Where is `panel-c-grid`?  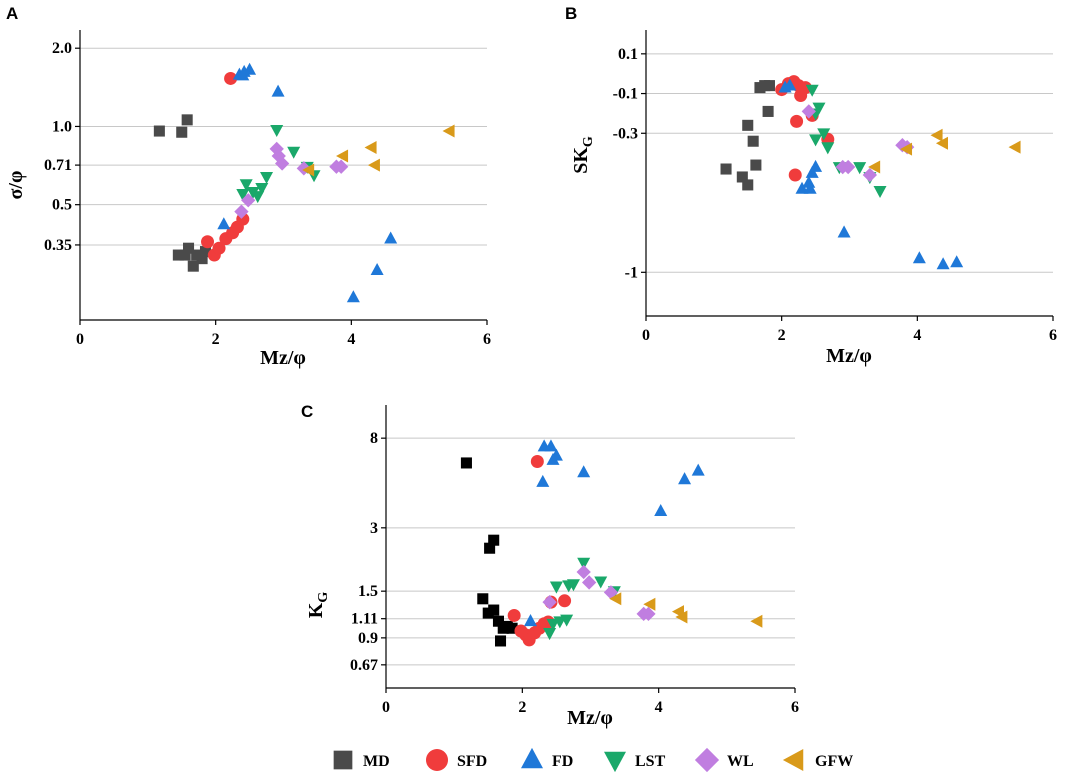 panel-c-grid is located at coordinates (590, 551).